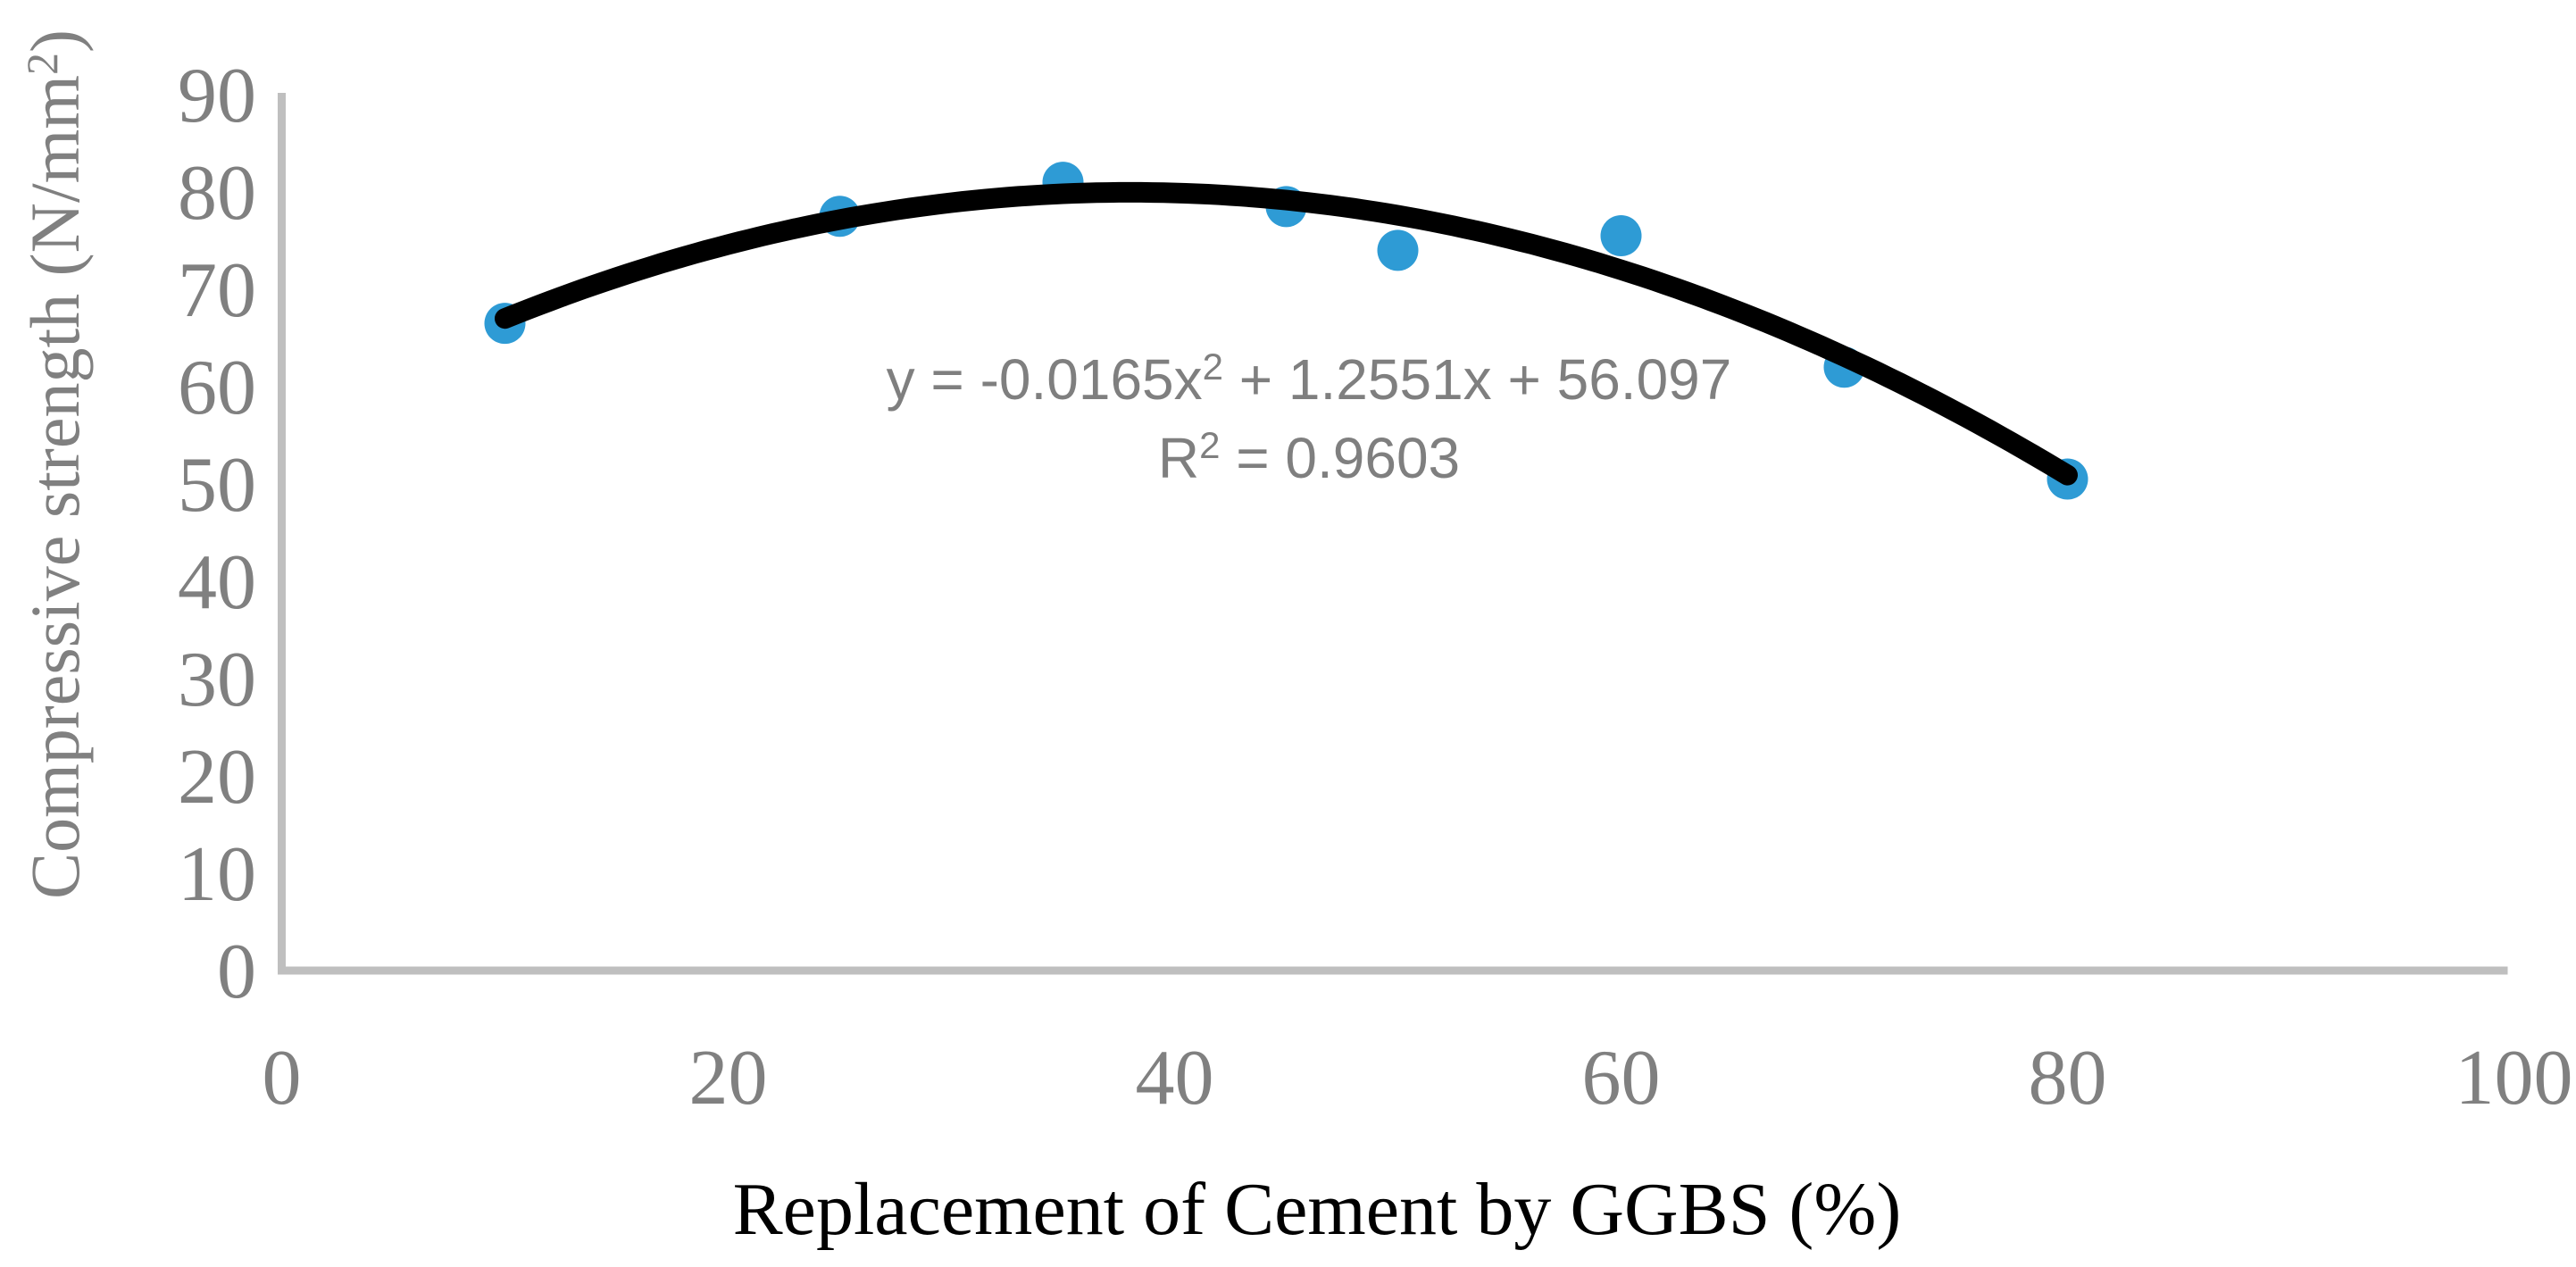 Image resolution: width=2576 pixels, height=1267 pixels. Describe the element at coordinates (1309, 379) in the screenshot. I see `equation-label: y = -0.0165x2 + 1.2551x + 56.097` at that location.